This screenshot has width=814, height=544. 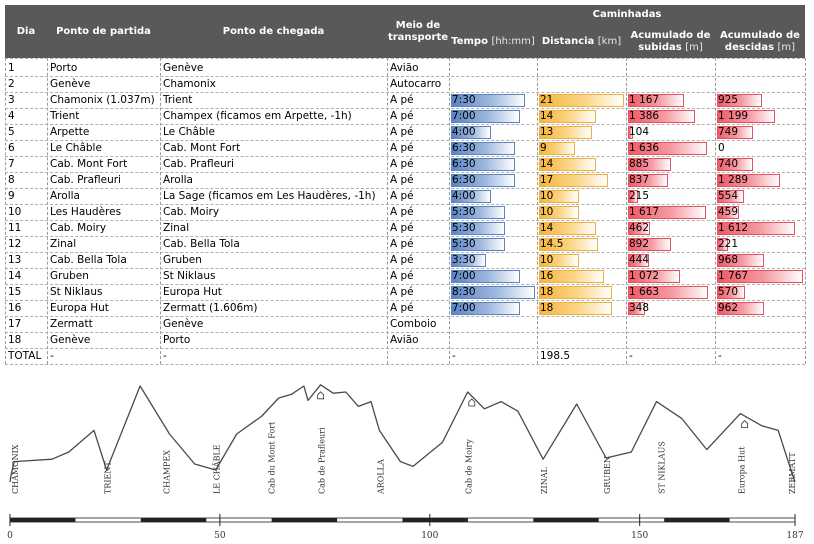 What do you see at coordinates (792, 473) in the screenshot?
I see `place-label: ZERMATT` at bounding box center [792, 473].